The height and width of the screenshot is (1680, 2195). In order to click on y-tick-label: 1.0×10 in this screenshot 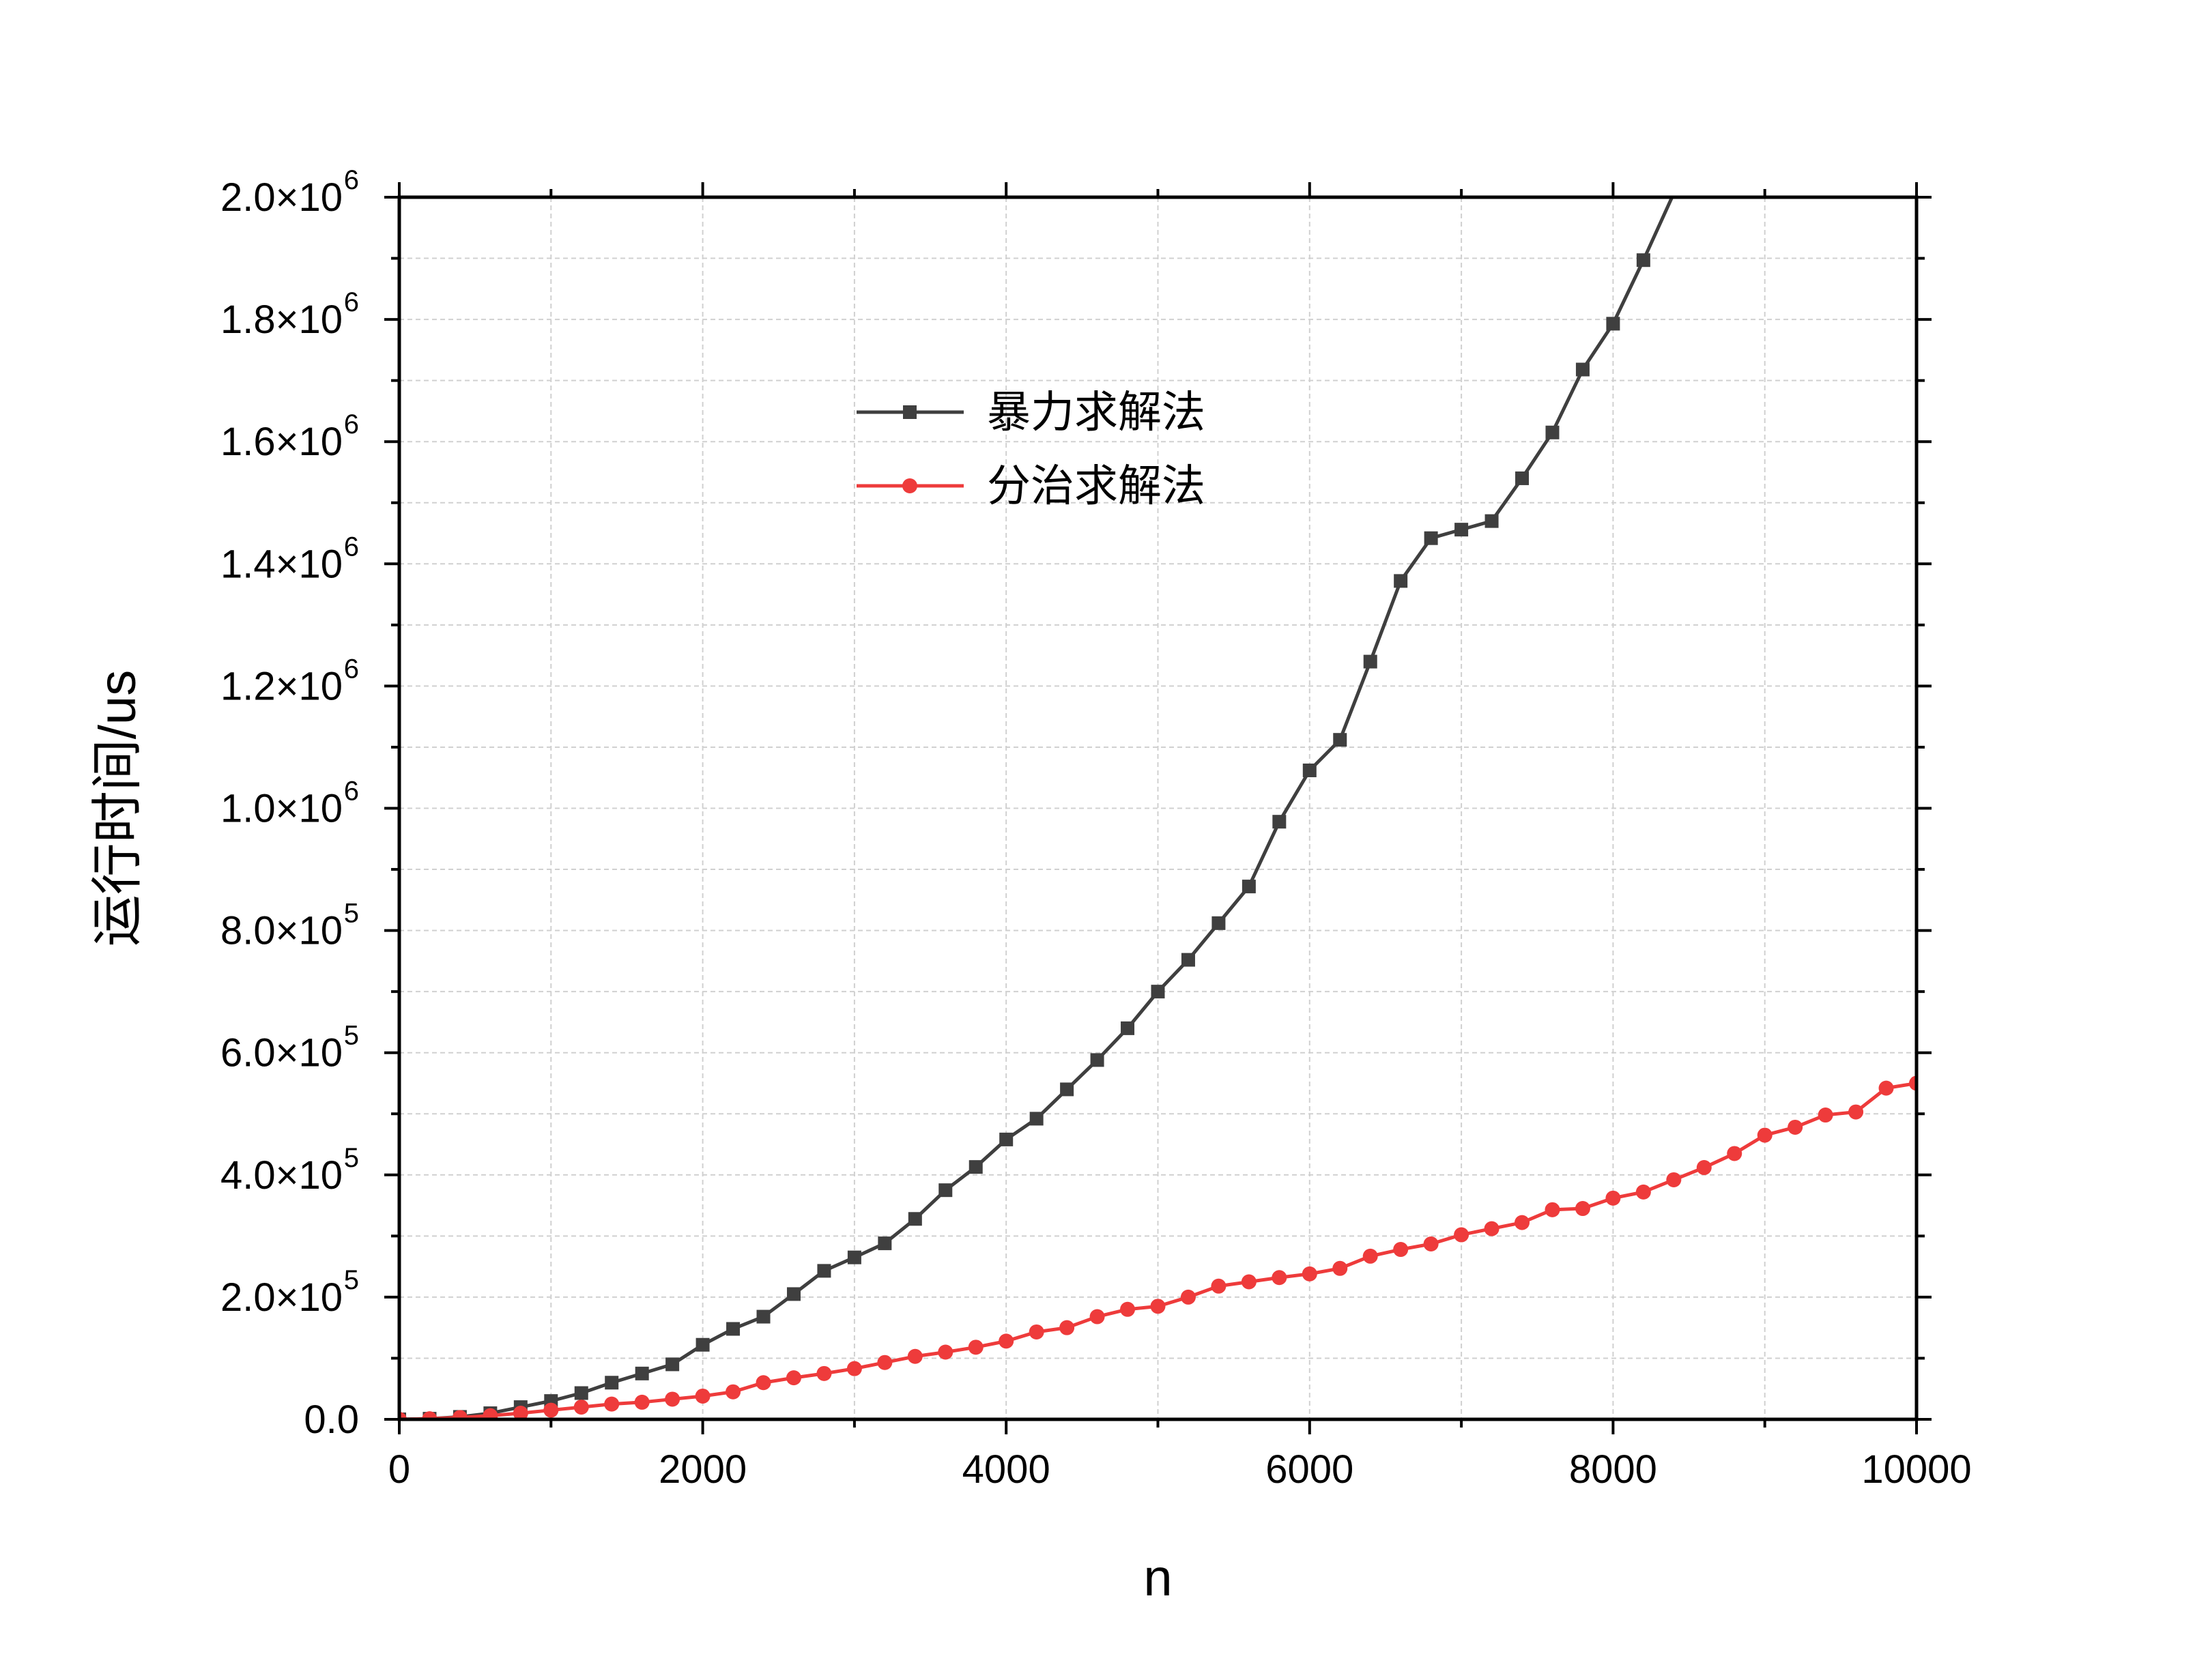, I will do `click(282, 809)`.